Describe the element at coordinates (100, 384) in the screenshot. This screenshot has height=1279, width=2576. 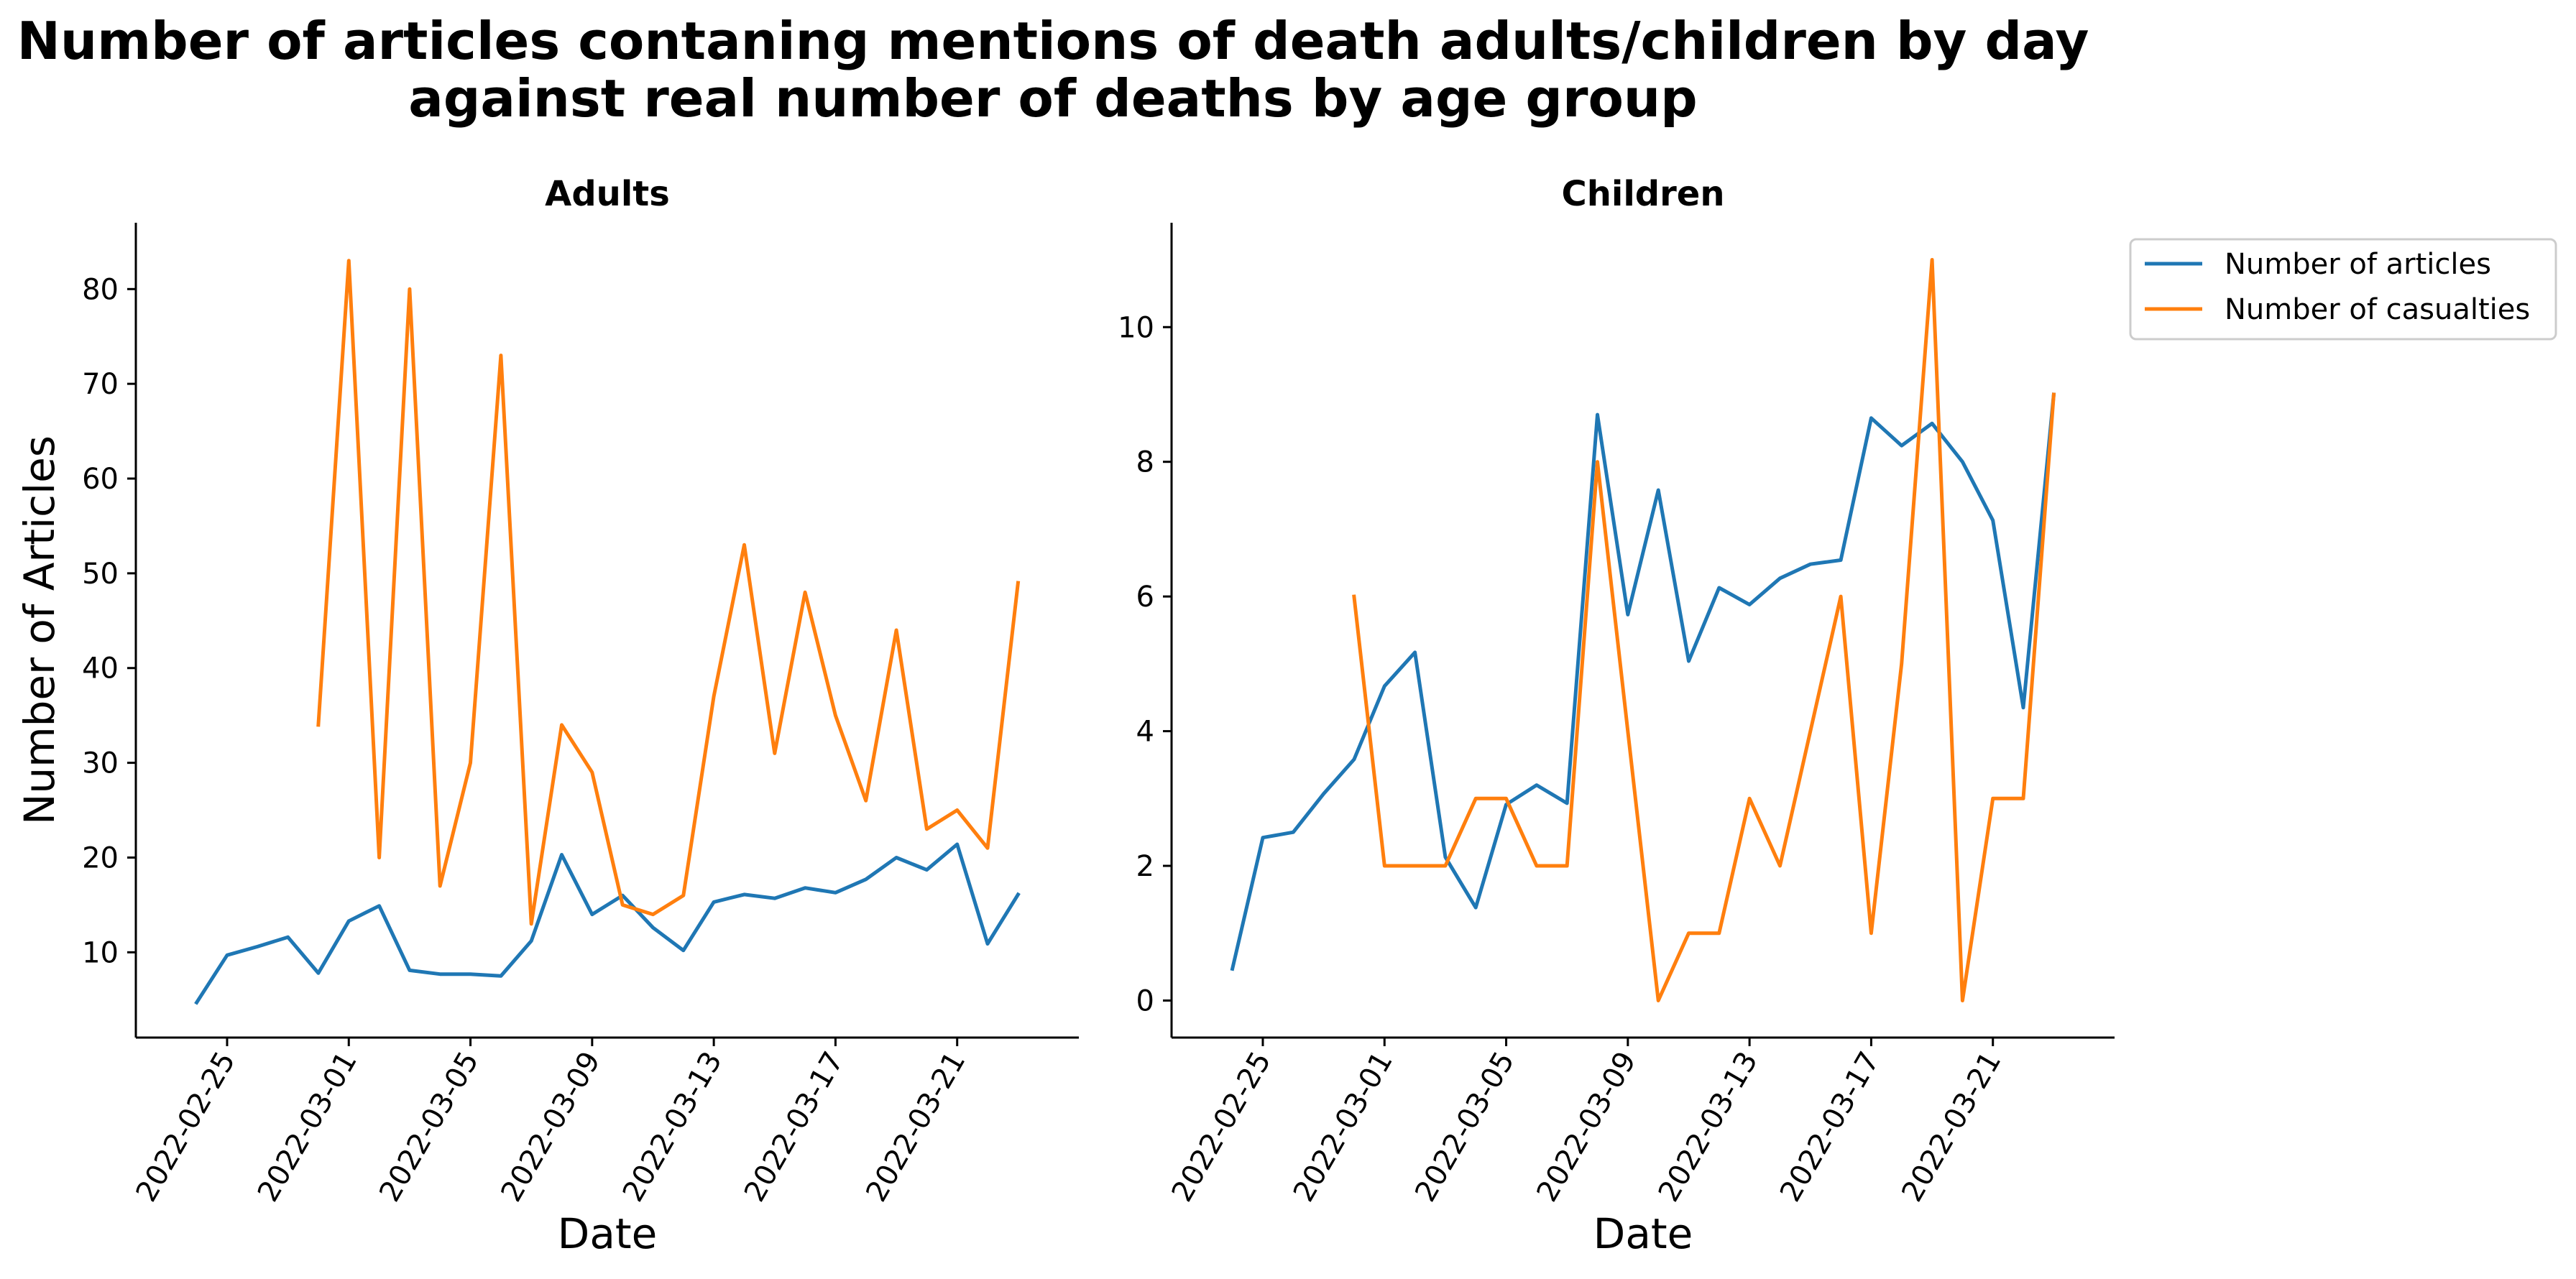
I see `y-tick-label: 70` at that location.